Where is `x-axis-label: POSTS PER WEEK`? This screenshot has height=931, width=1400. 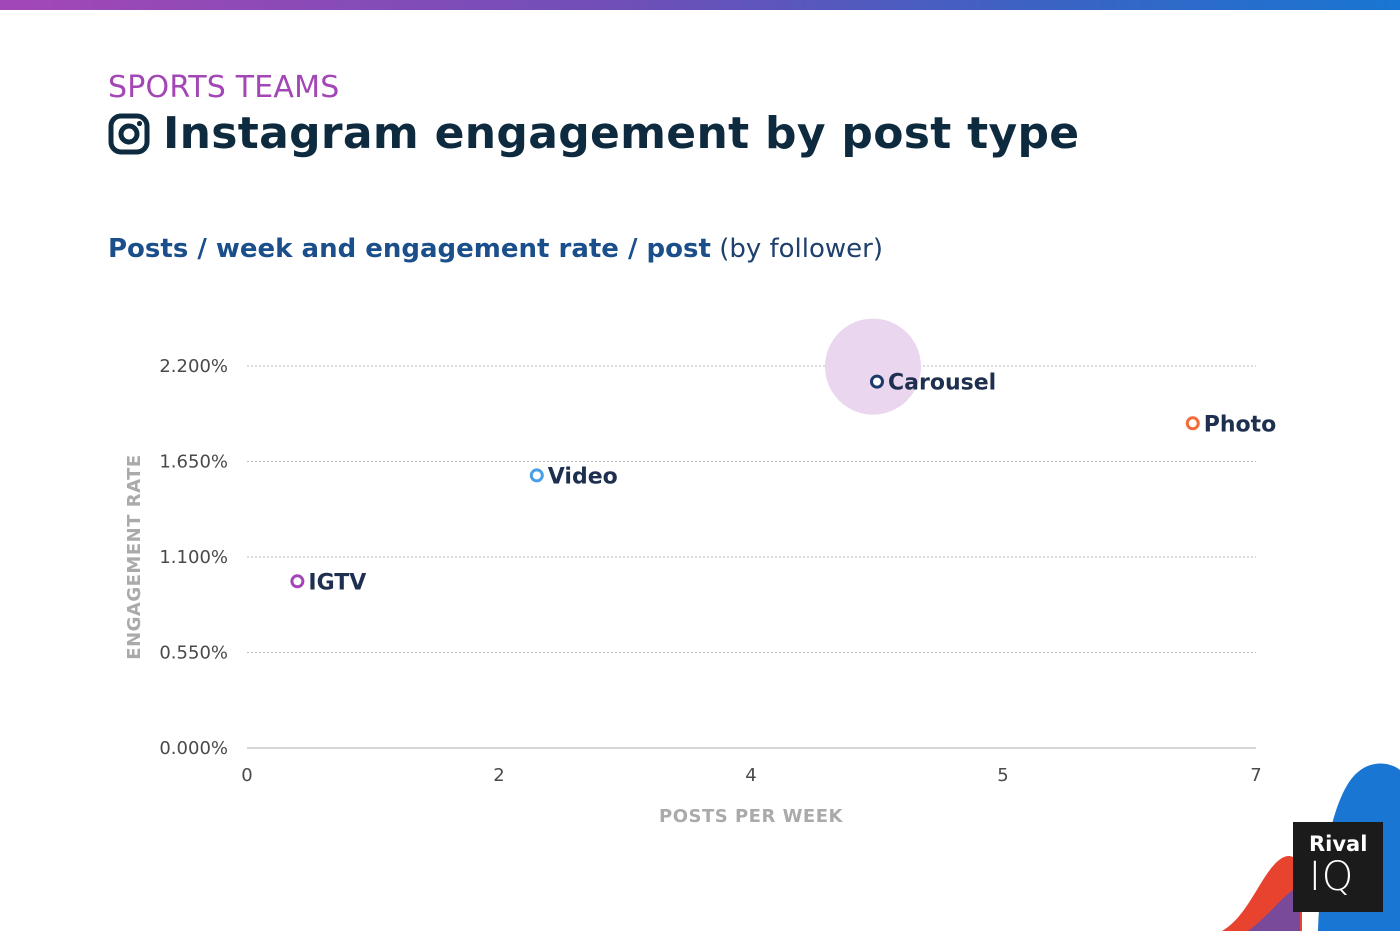 x-axis-label: POSTS PER WEEK is located at coordinates (751, 816).